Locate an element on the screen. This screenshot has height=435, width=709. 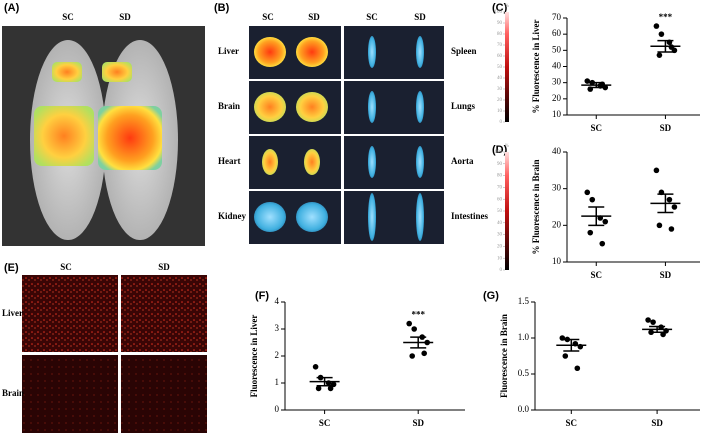
colorbar-tick-label: 60 is located at coordinates (500, 199).